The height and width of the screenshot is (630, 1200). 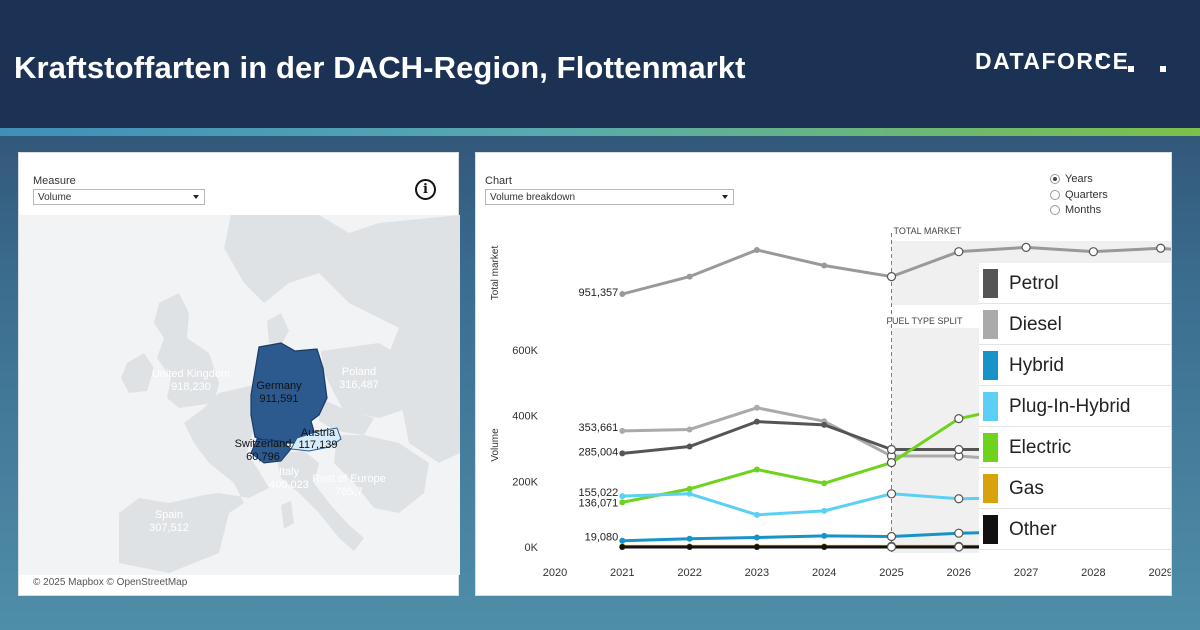 I want to click on legend-item-electric: Electric, so click(x=1075, y=447).